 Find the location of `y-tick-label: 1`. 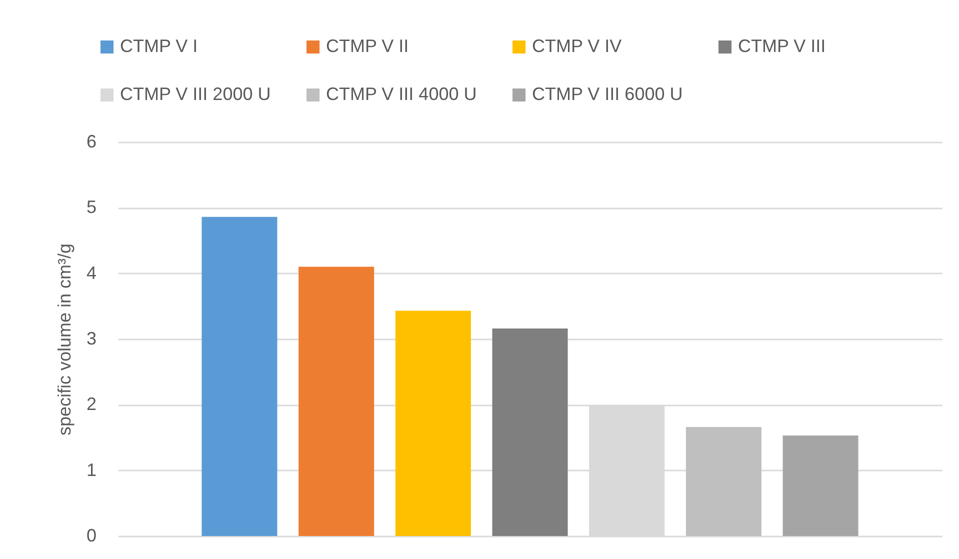

y-tick-label: 1 is located at coordinates (91, 470).